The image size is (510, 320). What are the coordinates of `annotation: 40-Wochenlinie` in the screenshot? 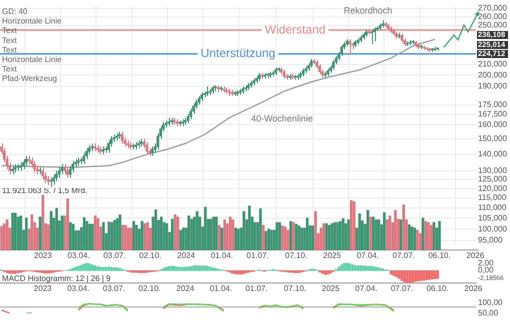 It's located at (282, 118).